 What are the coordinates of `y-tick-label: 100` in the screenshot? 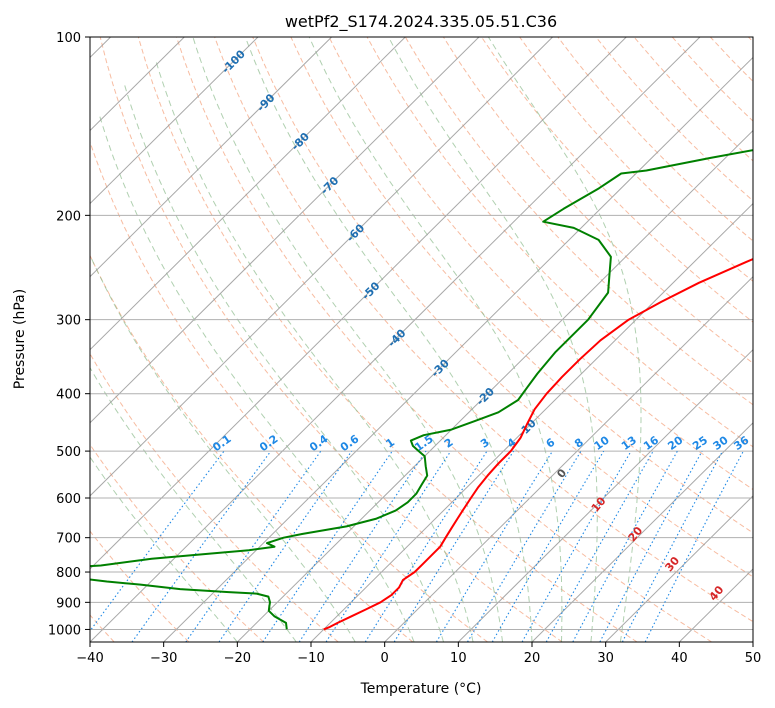 It's located at (68, 38).